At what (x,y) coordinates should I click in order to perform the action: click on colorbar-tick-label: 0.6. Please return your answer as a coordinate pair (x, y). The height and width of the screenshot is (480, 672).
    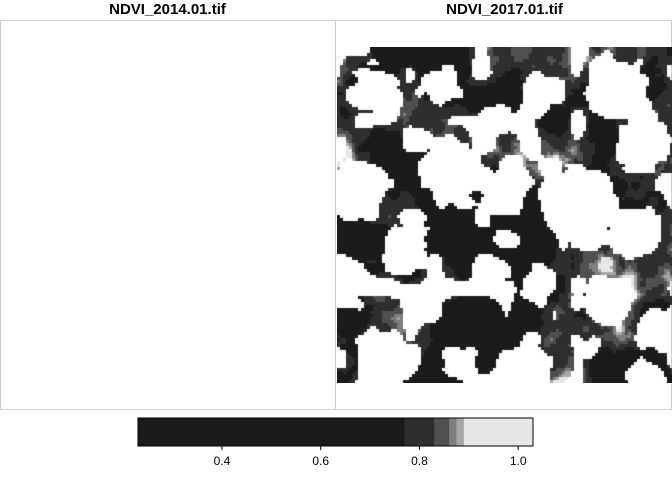
    Looking at the image, I should click on (320, 461).